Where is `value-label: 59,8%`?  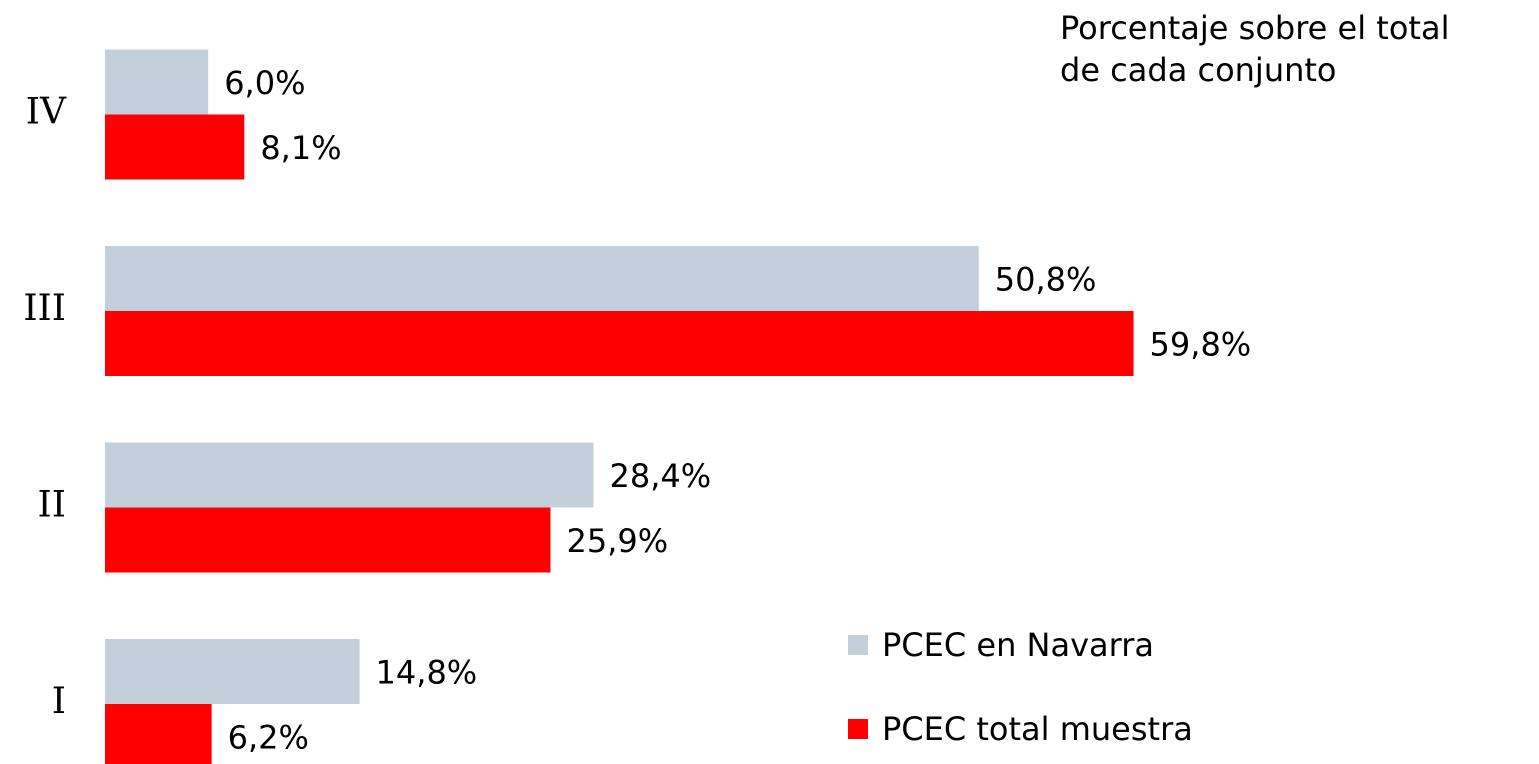 value-label: 59,8% is located at coordinates (1201, 345).